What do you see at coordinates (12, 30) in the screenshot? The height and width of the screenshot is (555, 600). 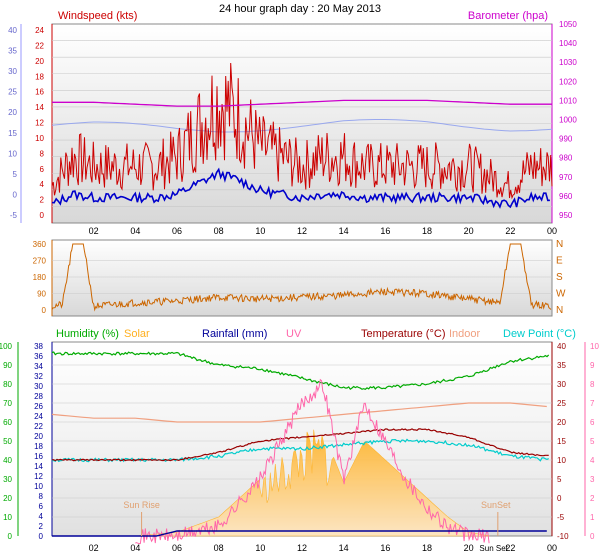 I see `wind-outer-tick-label: 40` at bounding box center [12, 30].